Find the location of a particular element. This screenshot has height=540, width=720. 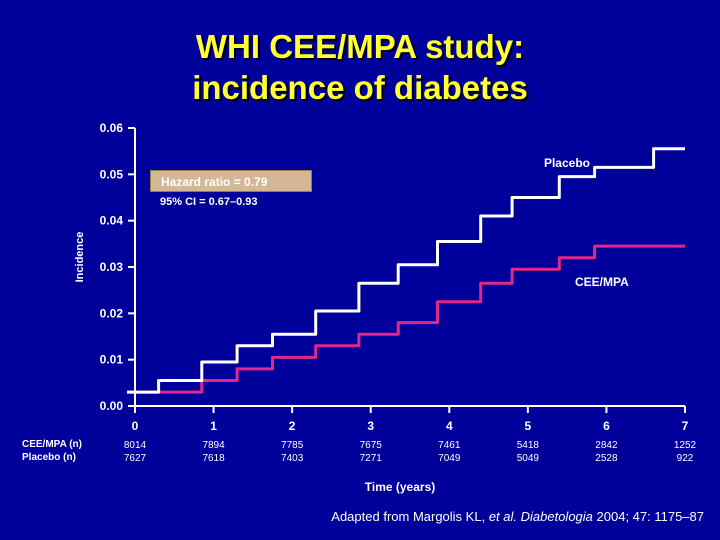

at-risk-label-placebo: Placebo (n) is located at coordinates (49, 457).